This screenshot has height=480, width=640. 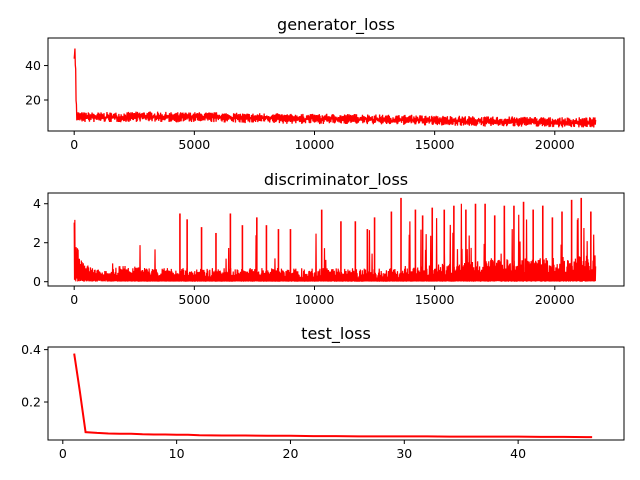 I want to click on x-axis: 0 10 20 30 40, so click(x=292, y=450).